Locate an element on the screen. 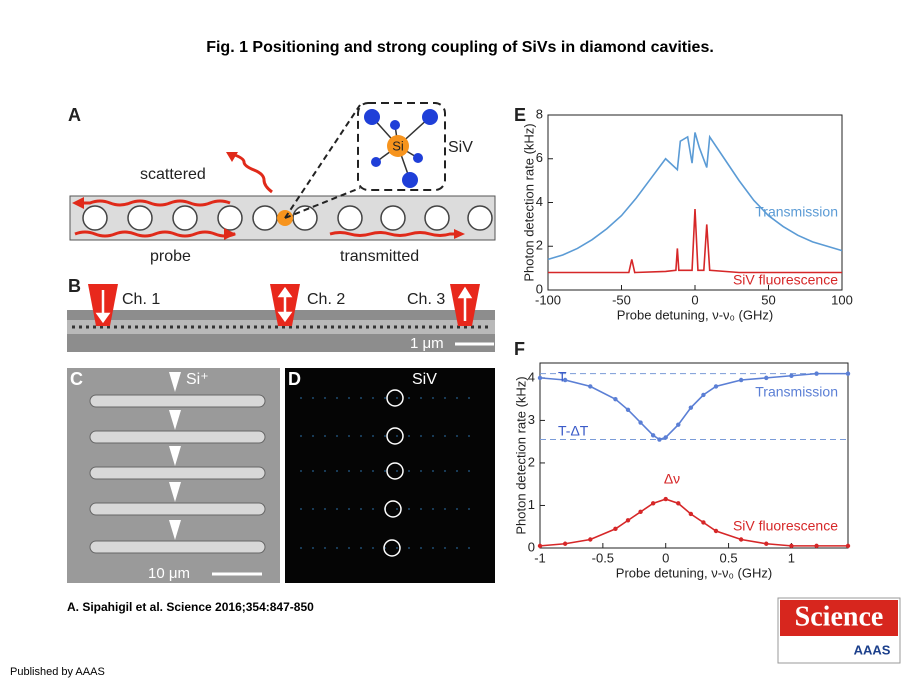 This screenshot has height=690, width=920. y-tick-label: 1 is located at coordinates (531, 504).